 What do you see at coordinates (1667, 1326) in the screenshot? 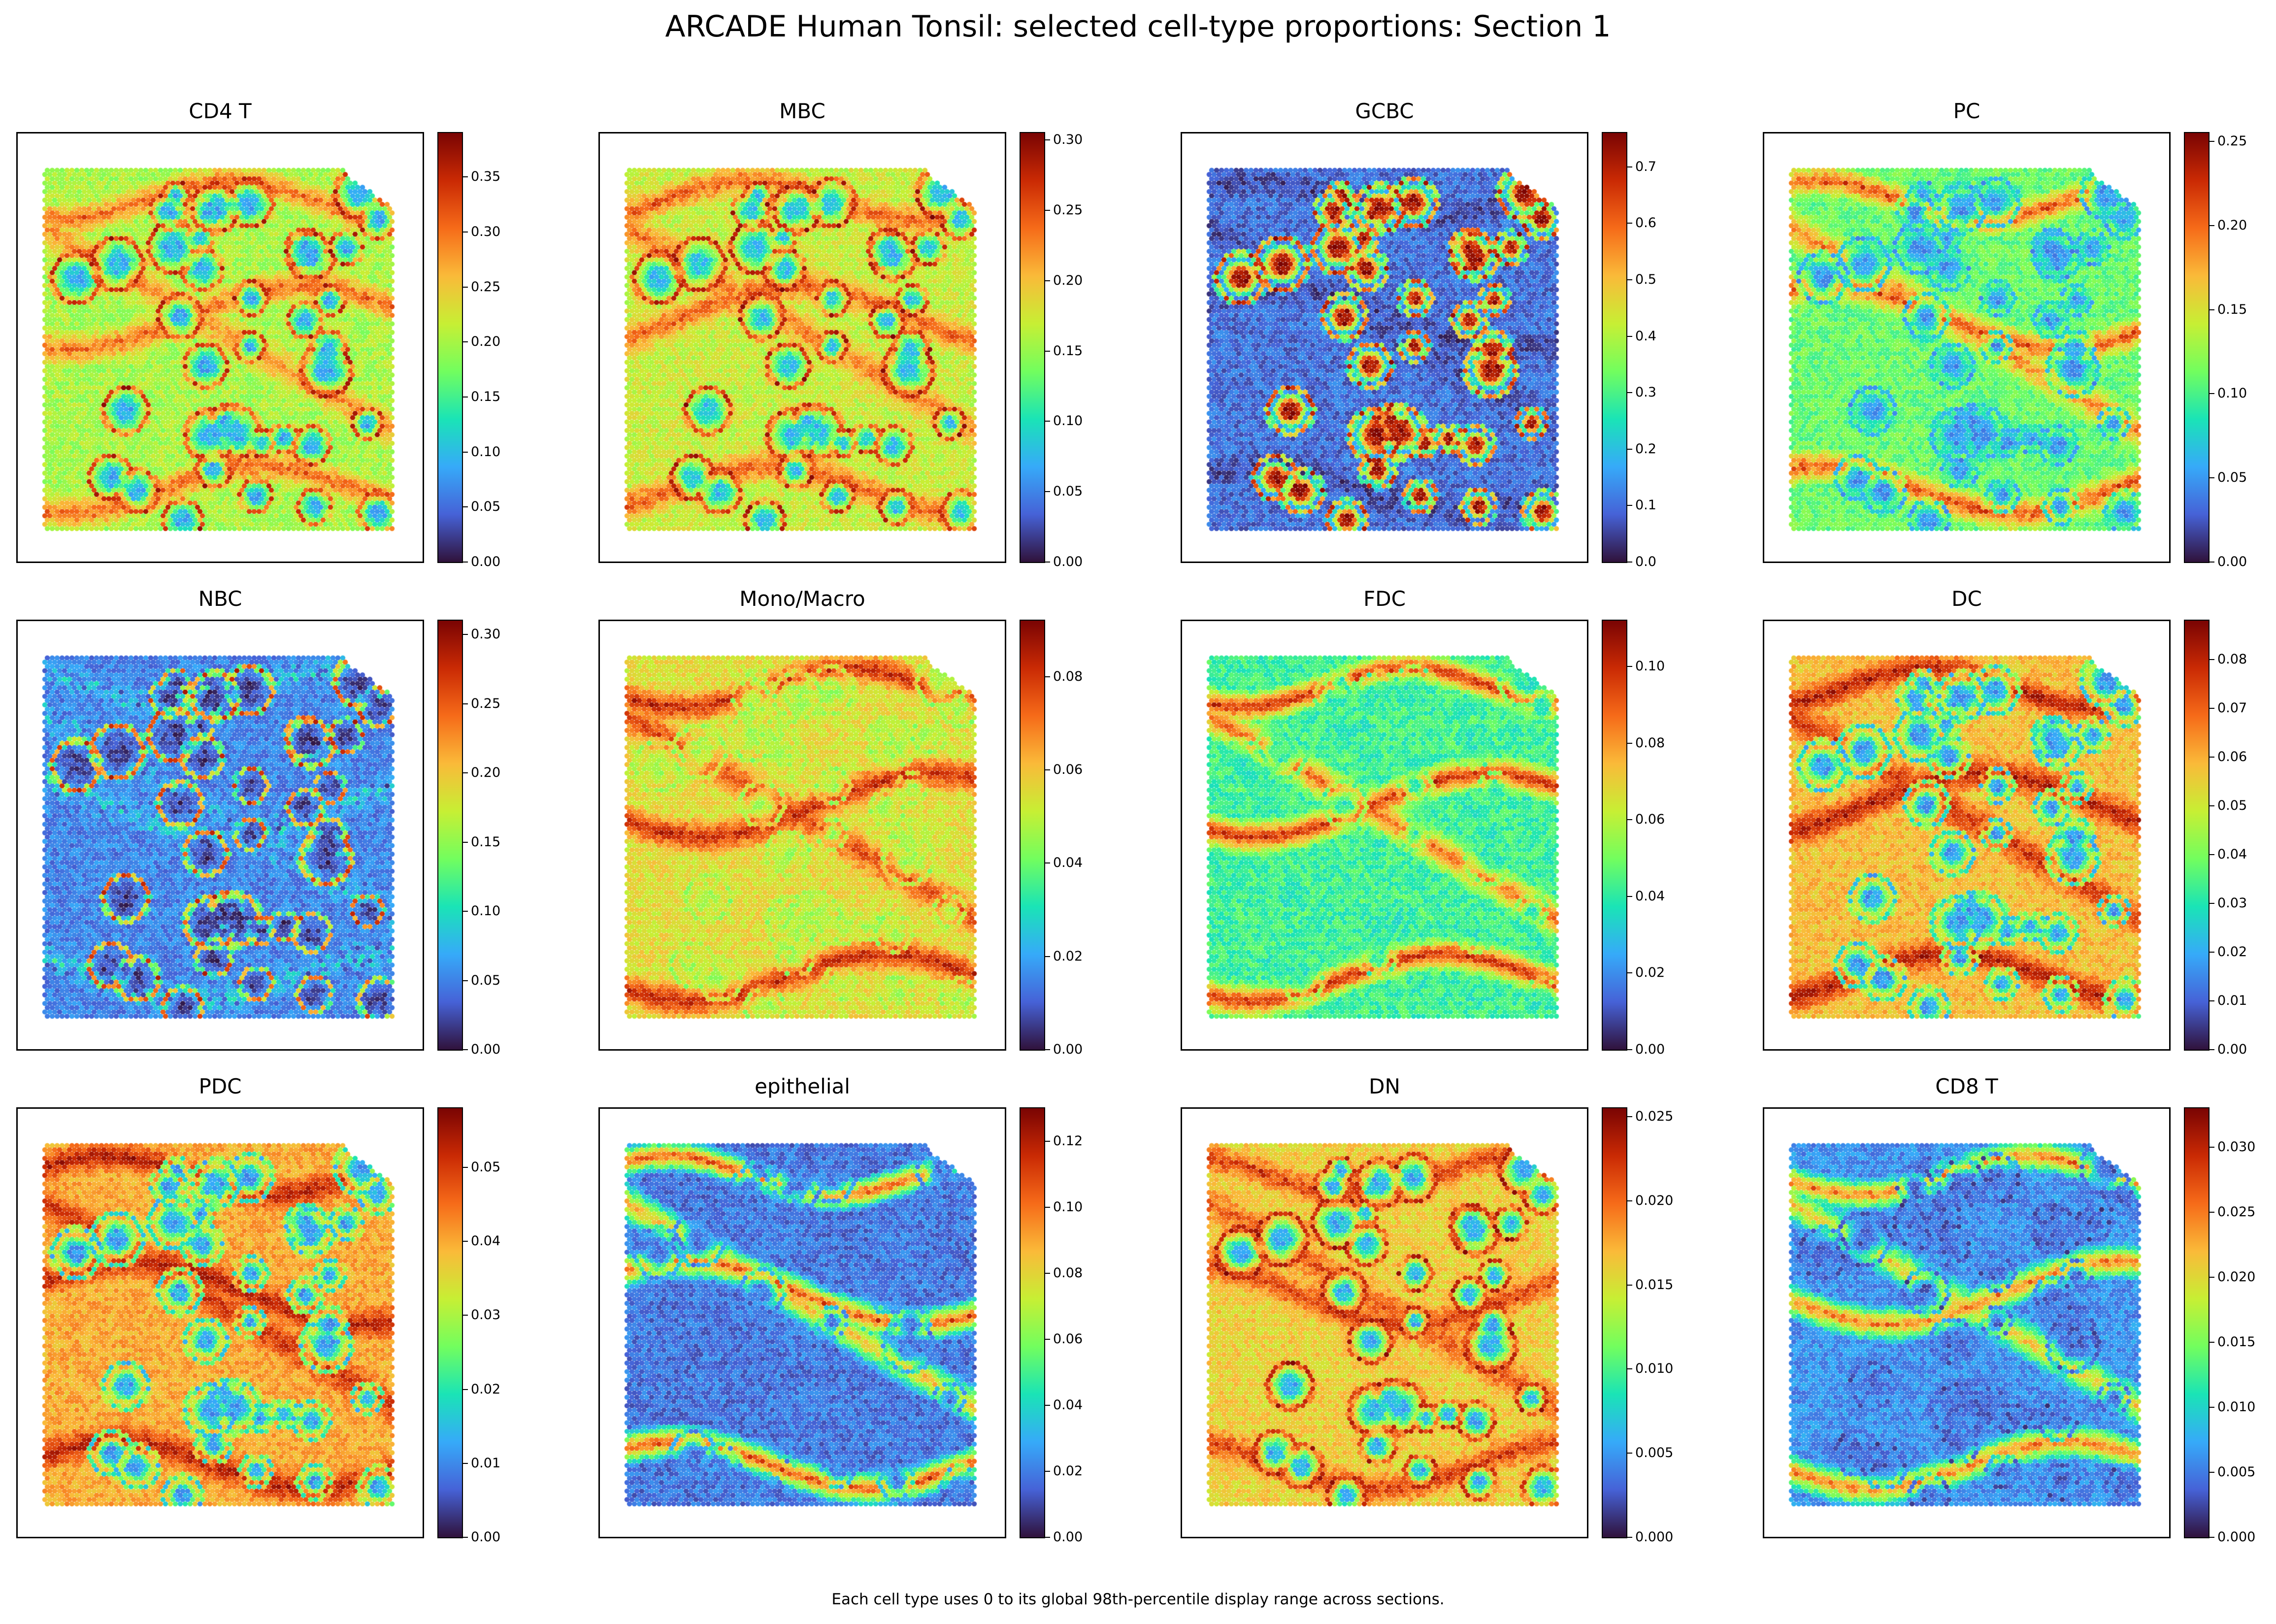
I see `colorbar-ticks: 0.000 0.005 0.010 0.015 0.020 0.025` at bounding box center [1667, 1326].